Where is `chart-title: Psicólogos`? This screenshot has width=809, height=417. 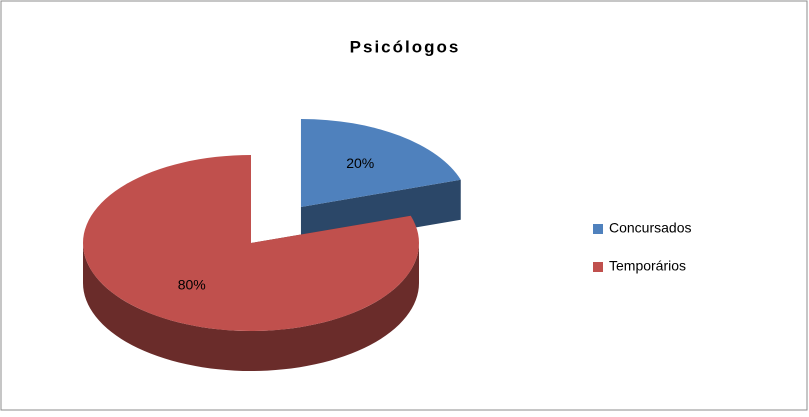
chart-title: Psicólogos is located at coordinates (405, 46).